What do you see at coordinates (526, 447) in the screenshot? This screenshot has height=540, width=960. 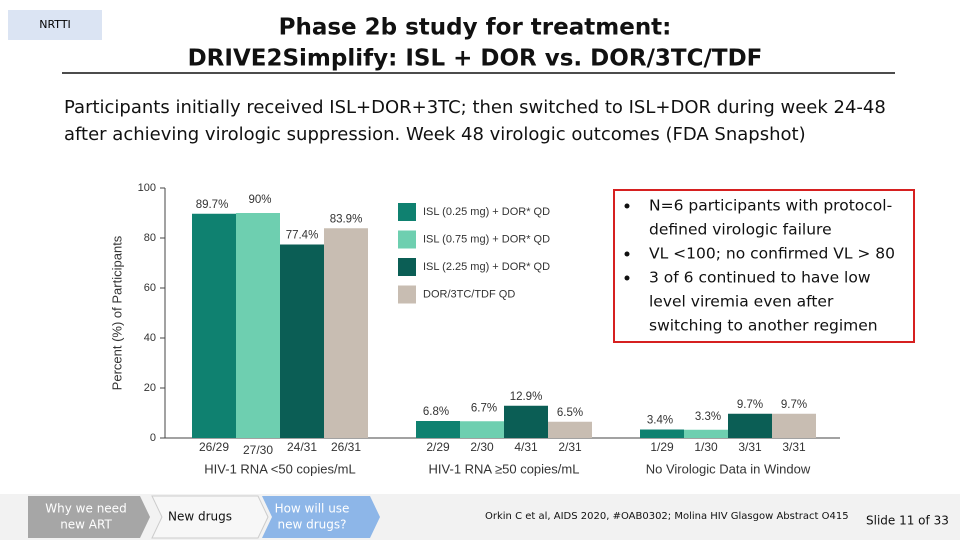 I see `count-label: 4/31` at bounding box center [526, 447].